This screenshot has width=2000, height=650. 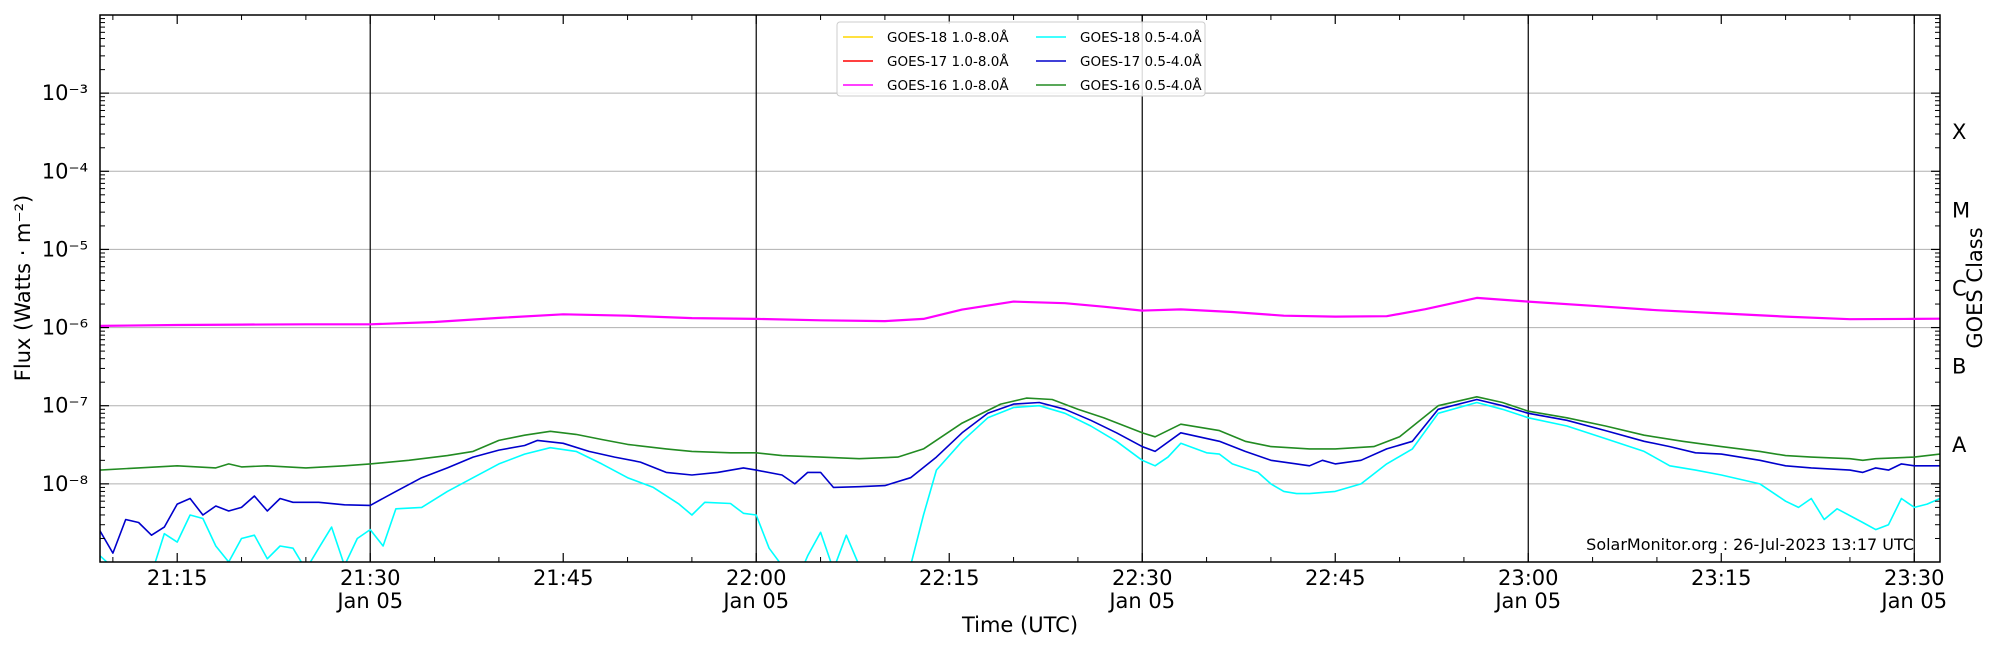 What do you see at coordinates (65, 328) in the screenshot?
I see `y-tick-label: 10⁻⁶` at bounding box center [65, 328].